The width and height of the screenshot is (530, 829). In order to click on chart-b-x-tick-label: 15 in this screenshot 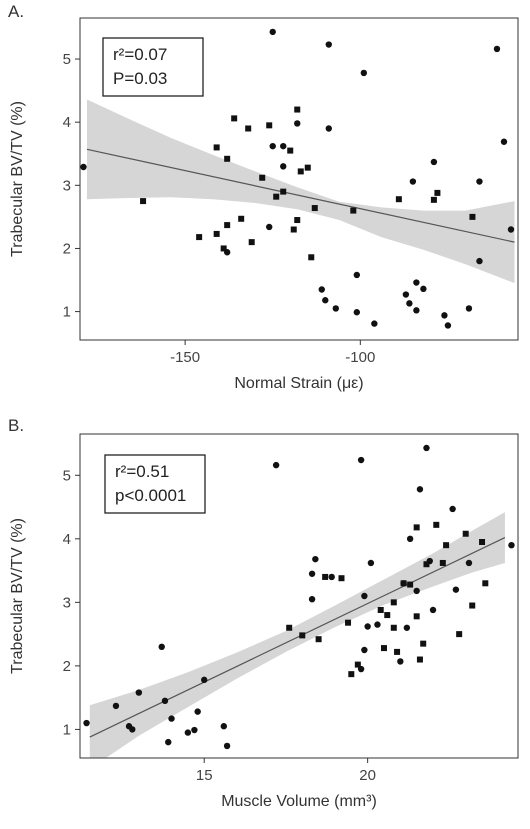, I will do `click(204, 775)`.